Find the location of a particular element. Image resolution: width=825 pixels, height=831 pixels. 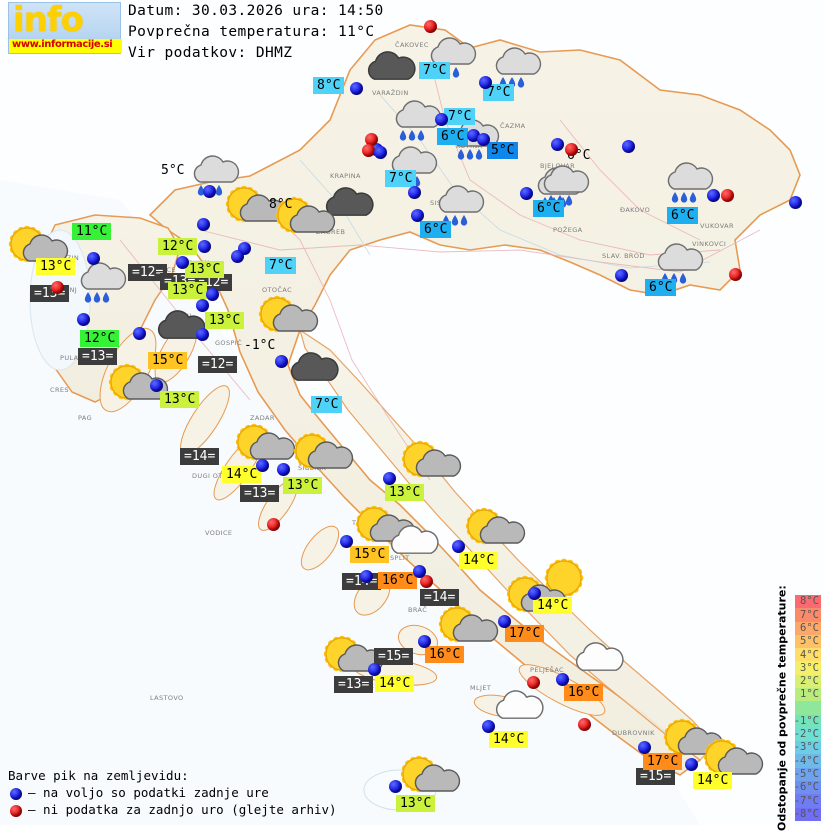

site-logo: info www.informacije.si is located at coordinates (65, 27).